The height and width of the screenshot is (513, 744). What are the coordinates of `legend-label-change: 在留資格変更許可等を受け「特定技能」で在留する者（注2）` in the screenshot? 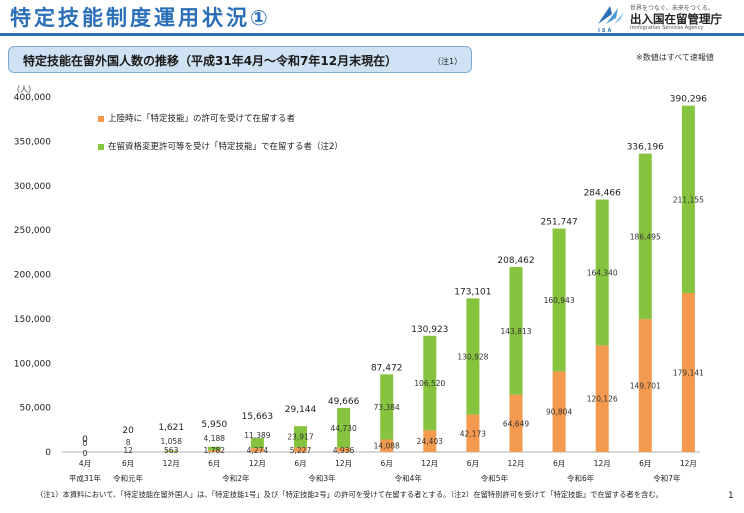 It's located at (225, 147).